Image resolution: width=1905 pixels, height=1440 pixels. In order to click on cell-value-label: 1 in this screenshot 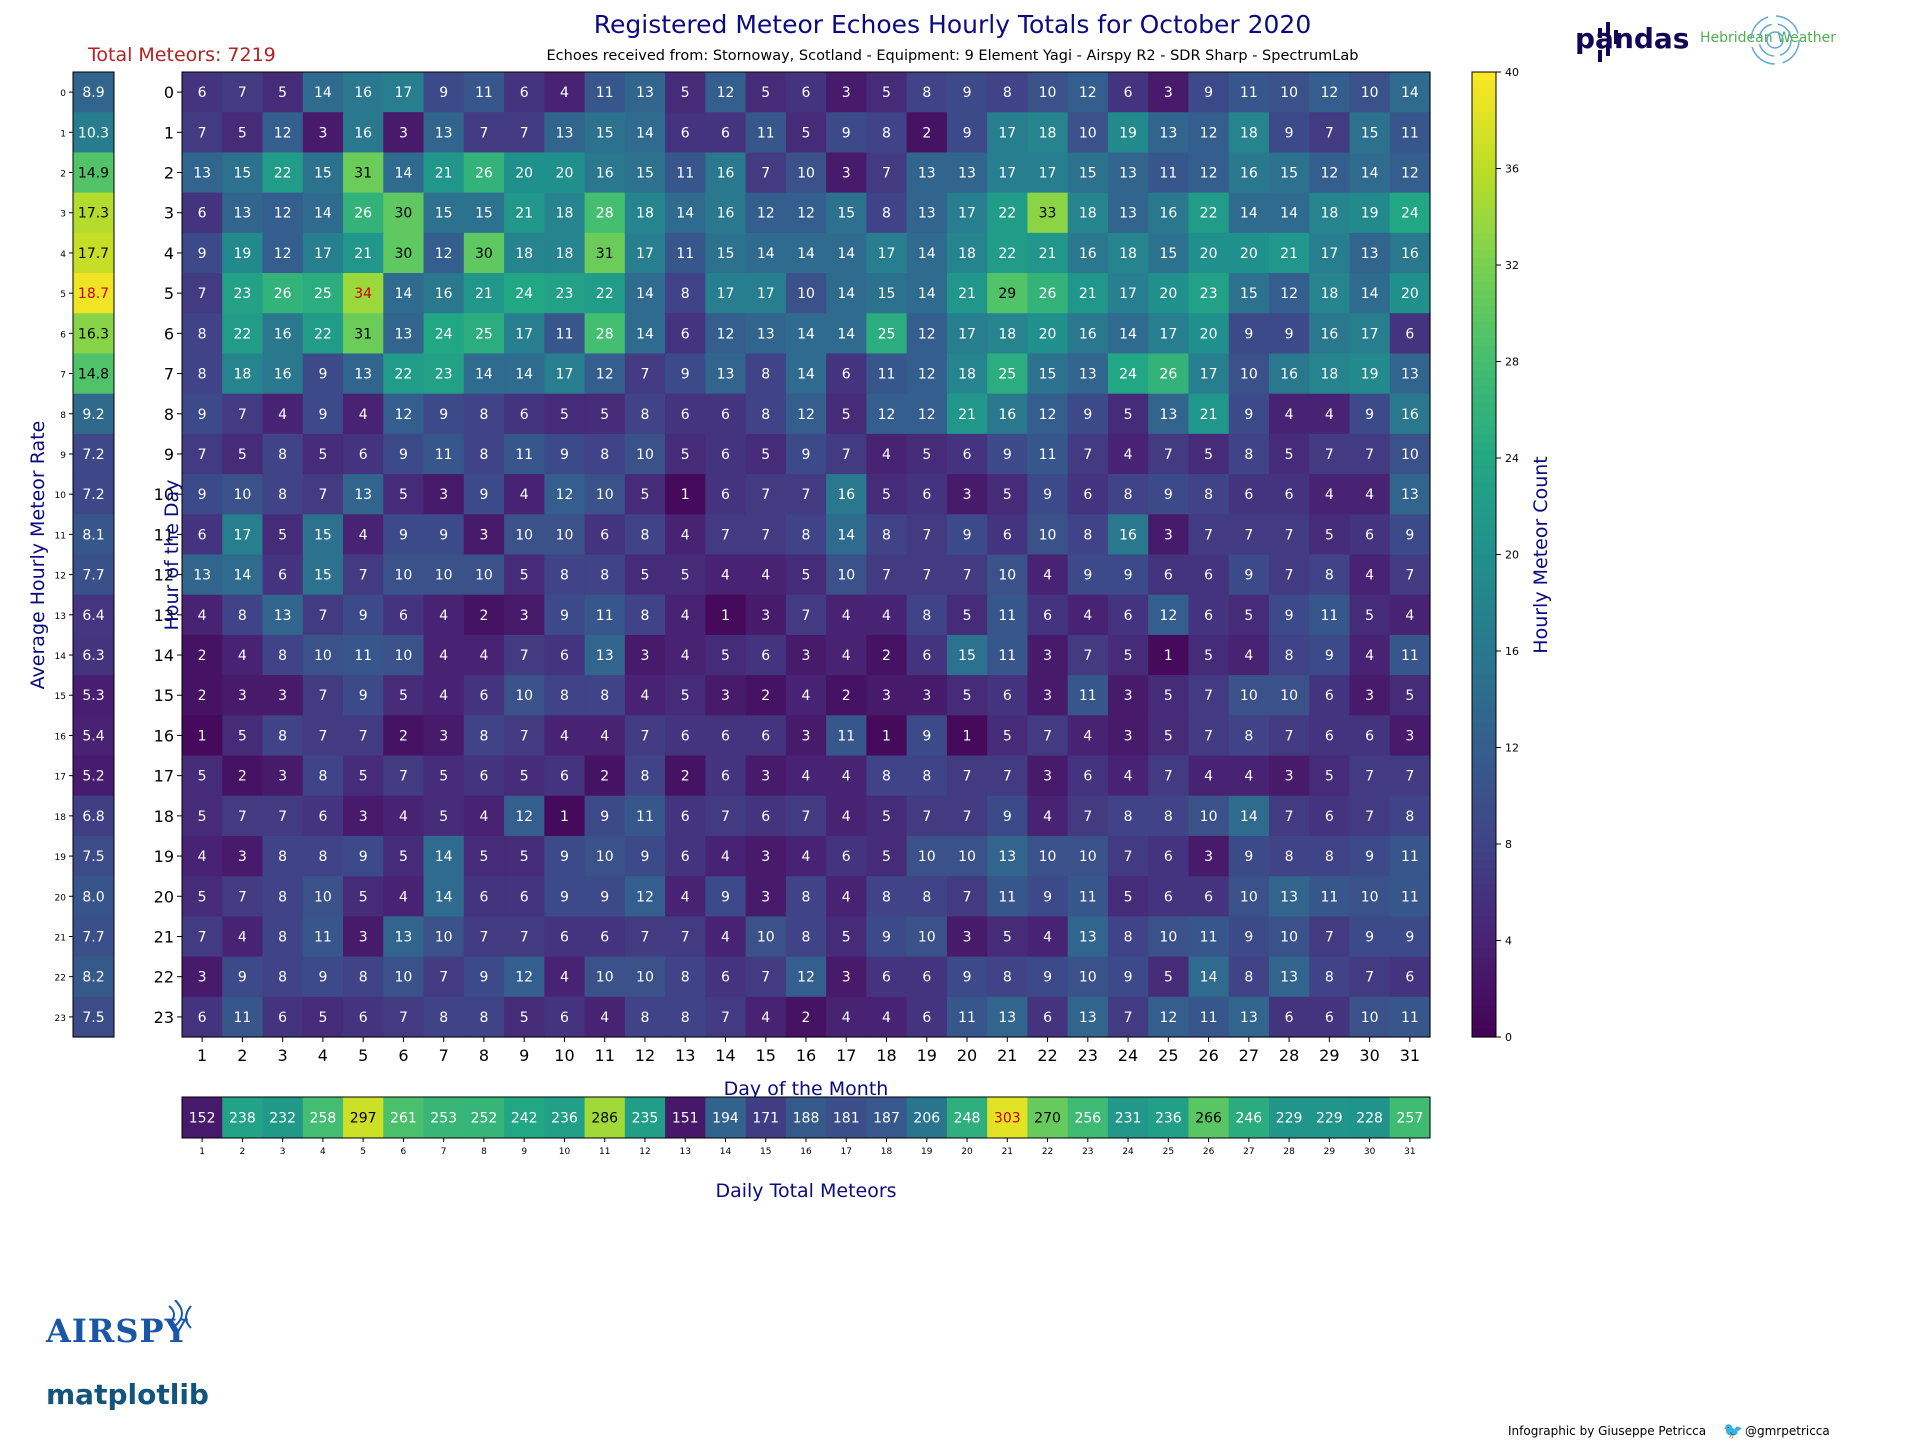, I will do `click(685, 495)`.